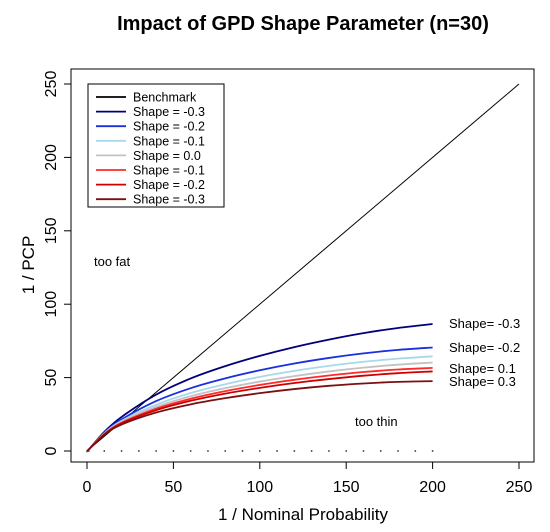  Describe the element at coordinates (482, 381) in the screenshot. I see `shape-label-4: Shape= 0.3` at that location.